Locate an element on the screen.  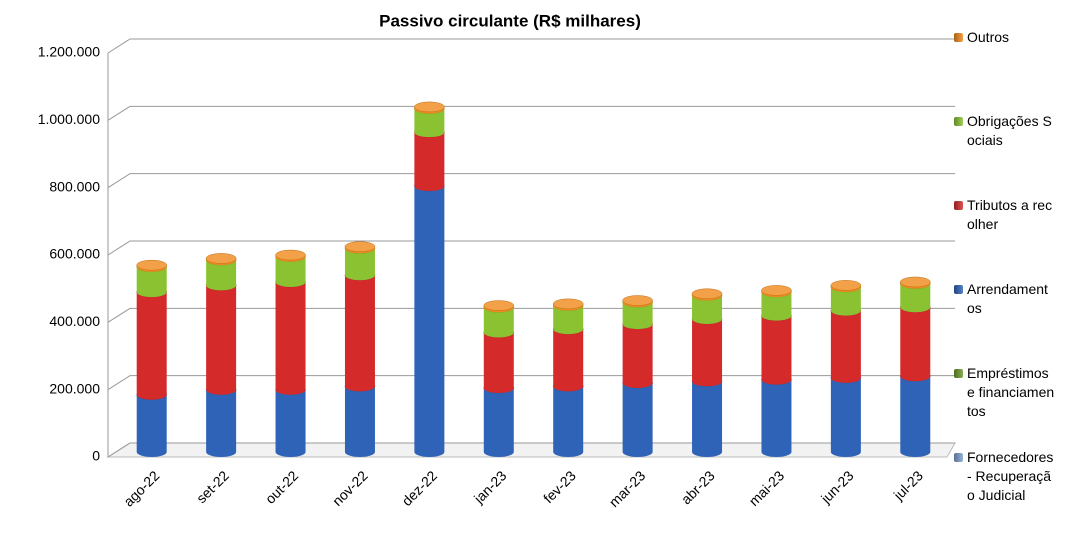
legend-label: Empréstimos e financiamentos is located at coordinates (1011, 392).